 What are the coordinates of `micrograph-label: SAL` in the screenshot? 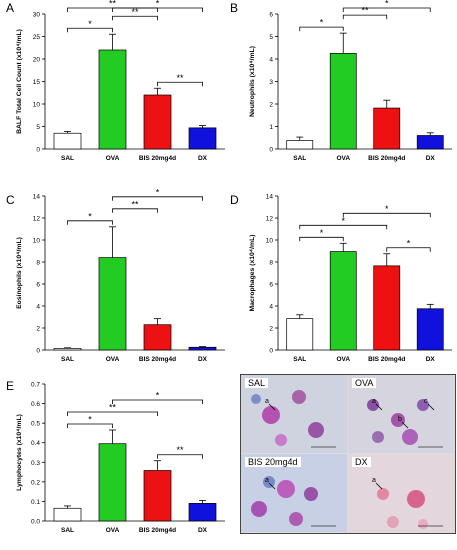 It's located at (257, 383).